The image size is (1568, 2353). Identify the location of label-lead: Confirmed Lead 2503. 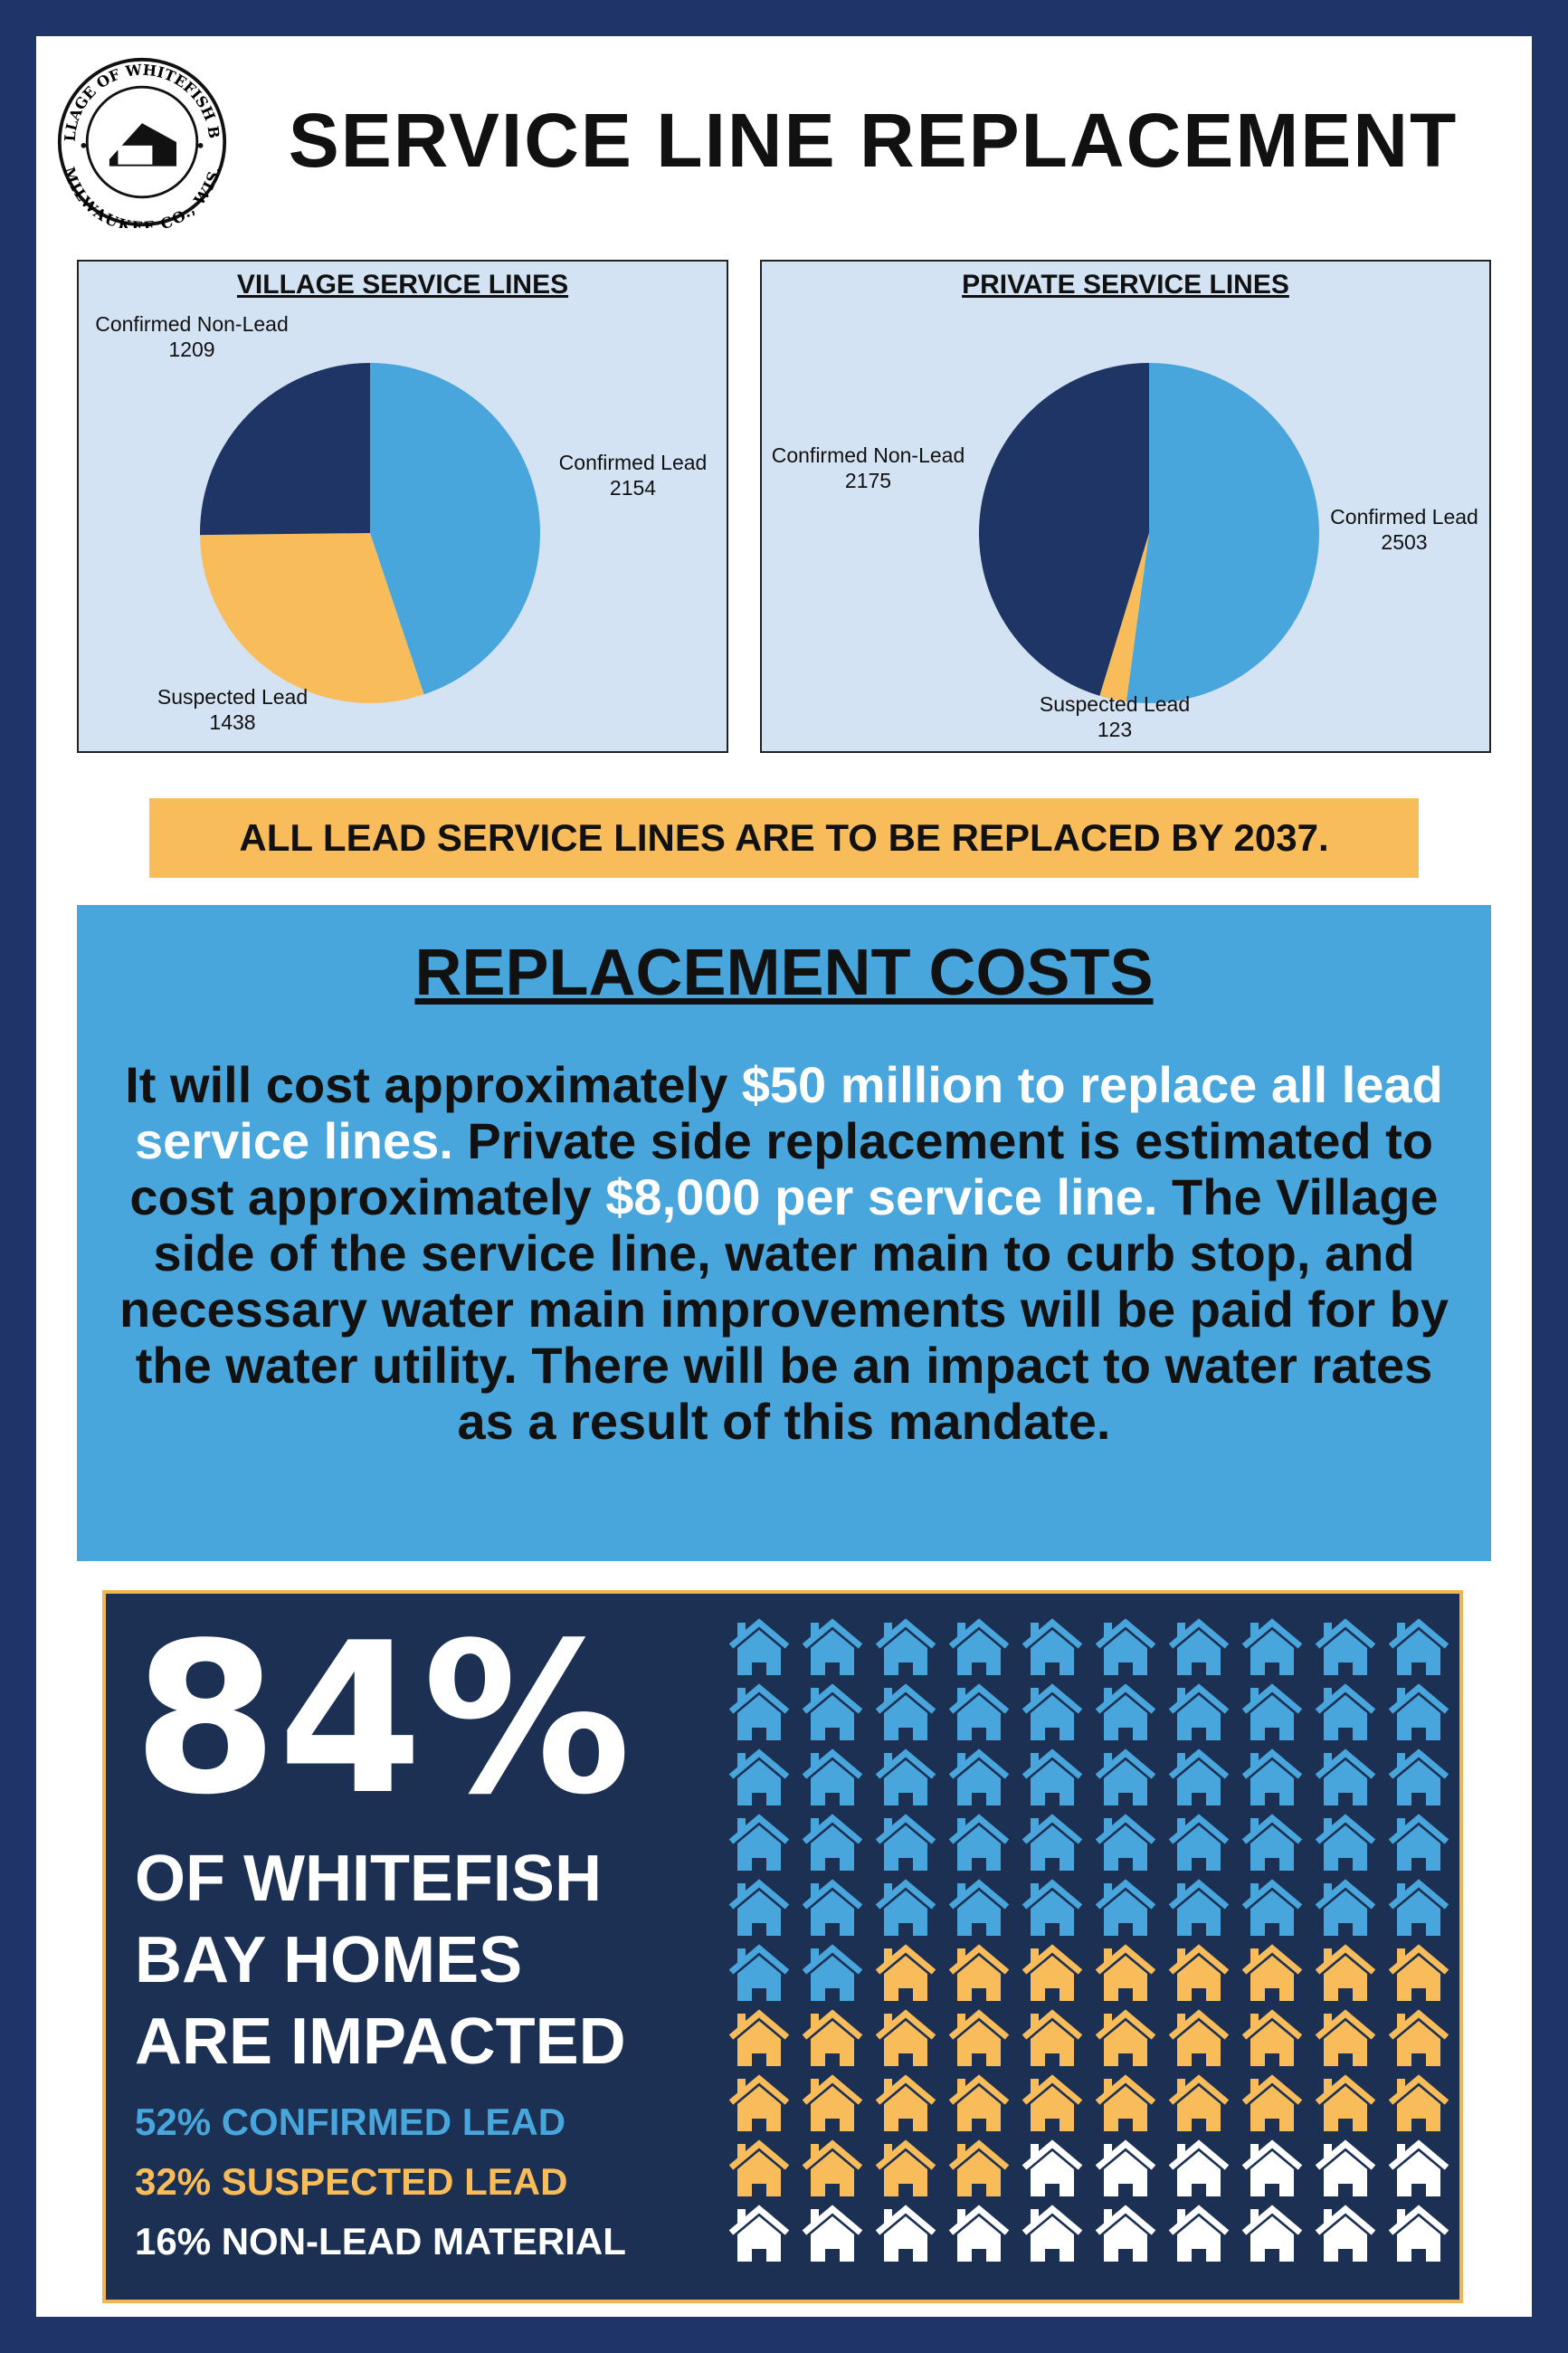
(1404, 529).